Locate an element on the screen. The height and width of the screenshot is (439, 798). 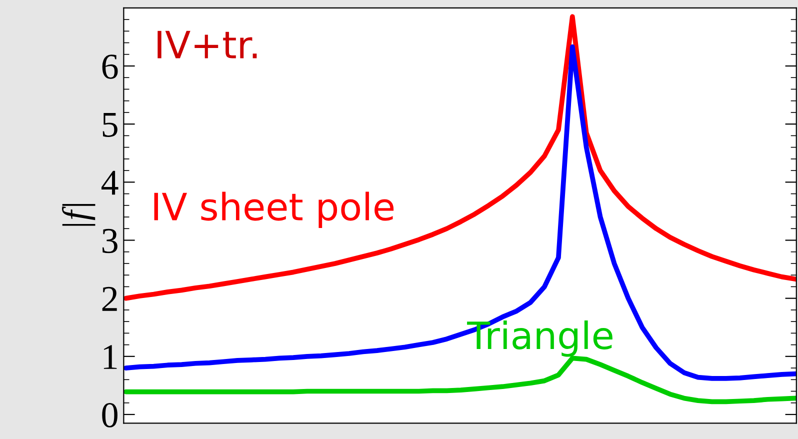
y-tick-label: 0 is located at coordinates (110, 415).